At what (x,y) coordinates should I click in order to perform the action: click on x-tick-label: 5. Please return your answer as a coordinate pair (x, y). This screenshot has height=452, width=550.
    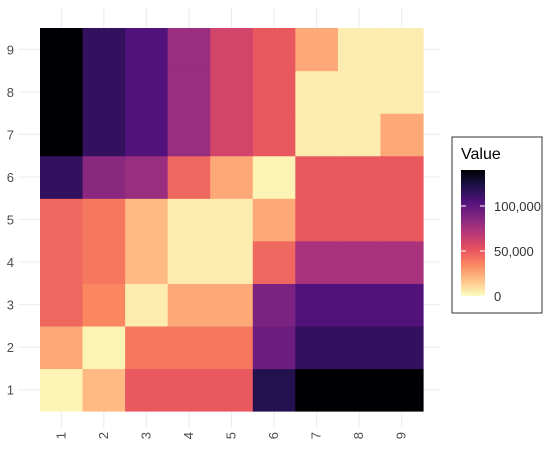
    Looking at the image, I should click on (231, 435).